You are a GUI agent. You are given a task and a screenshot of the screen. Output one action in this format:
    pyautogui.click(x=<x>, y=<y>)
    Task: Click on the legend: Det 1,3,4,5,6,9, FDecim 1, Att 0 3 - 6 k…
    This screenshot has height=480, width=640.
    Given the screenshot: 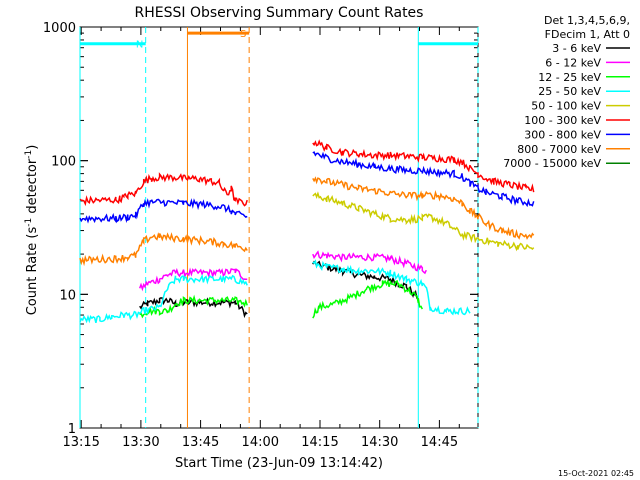 What is the action you would take?
    pyautogui.click(x=566, y=92)
    